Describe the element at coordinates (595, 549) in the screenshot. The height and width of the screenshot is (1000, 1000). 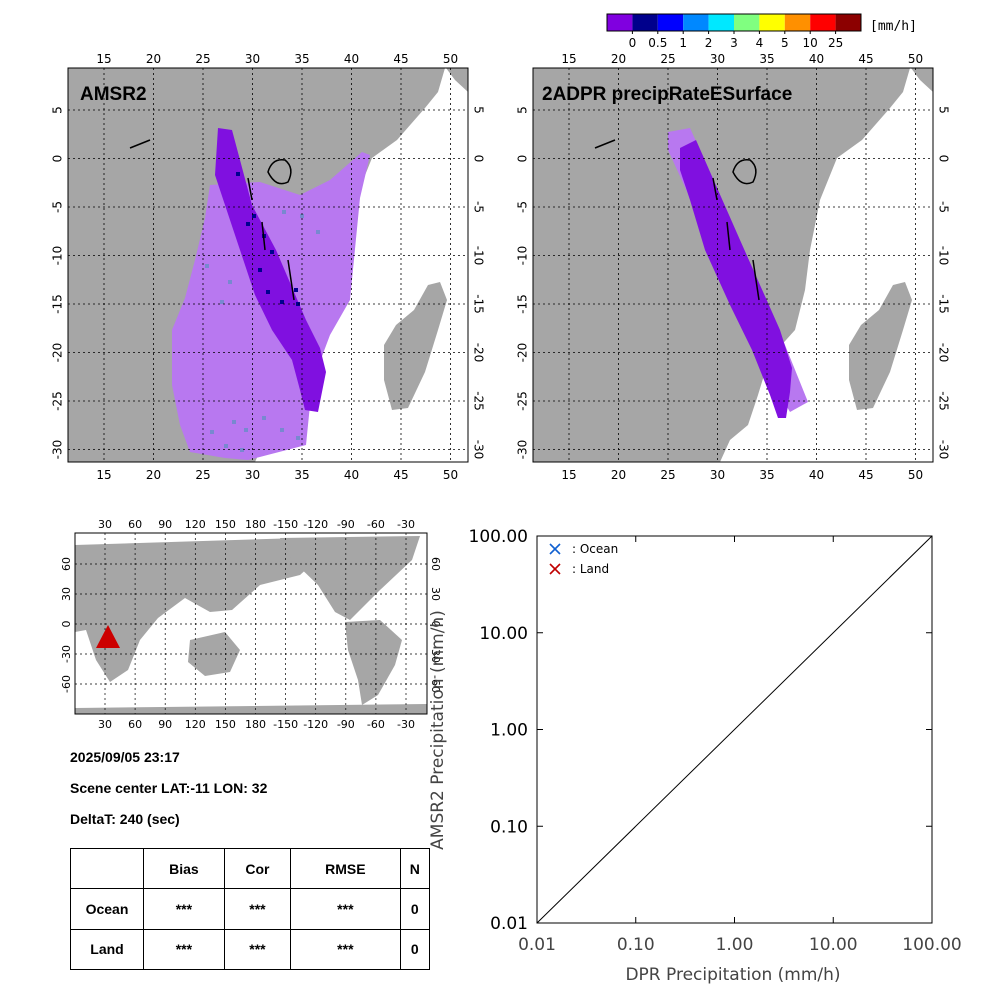
I see `legend-label: : Ocean` at that location.